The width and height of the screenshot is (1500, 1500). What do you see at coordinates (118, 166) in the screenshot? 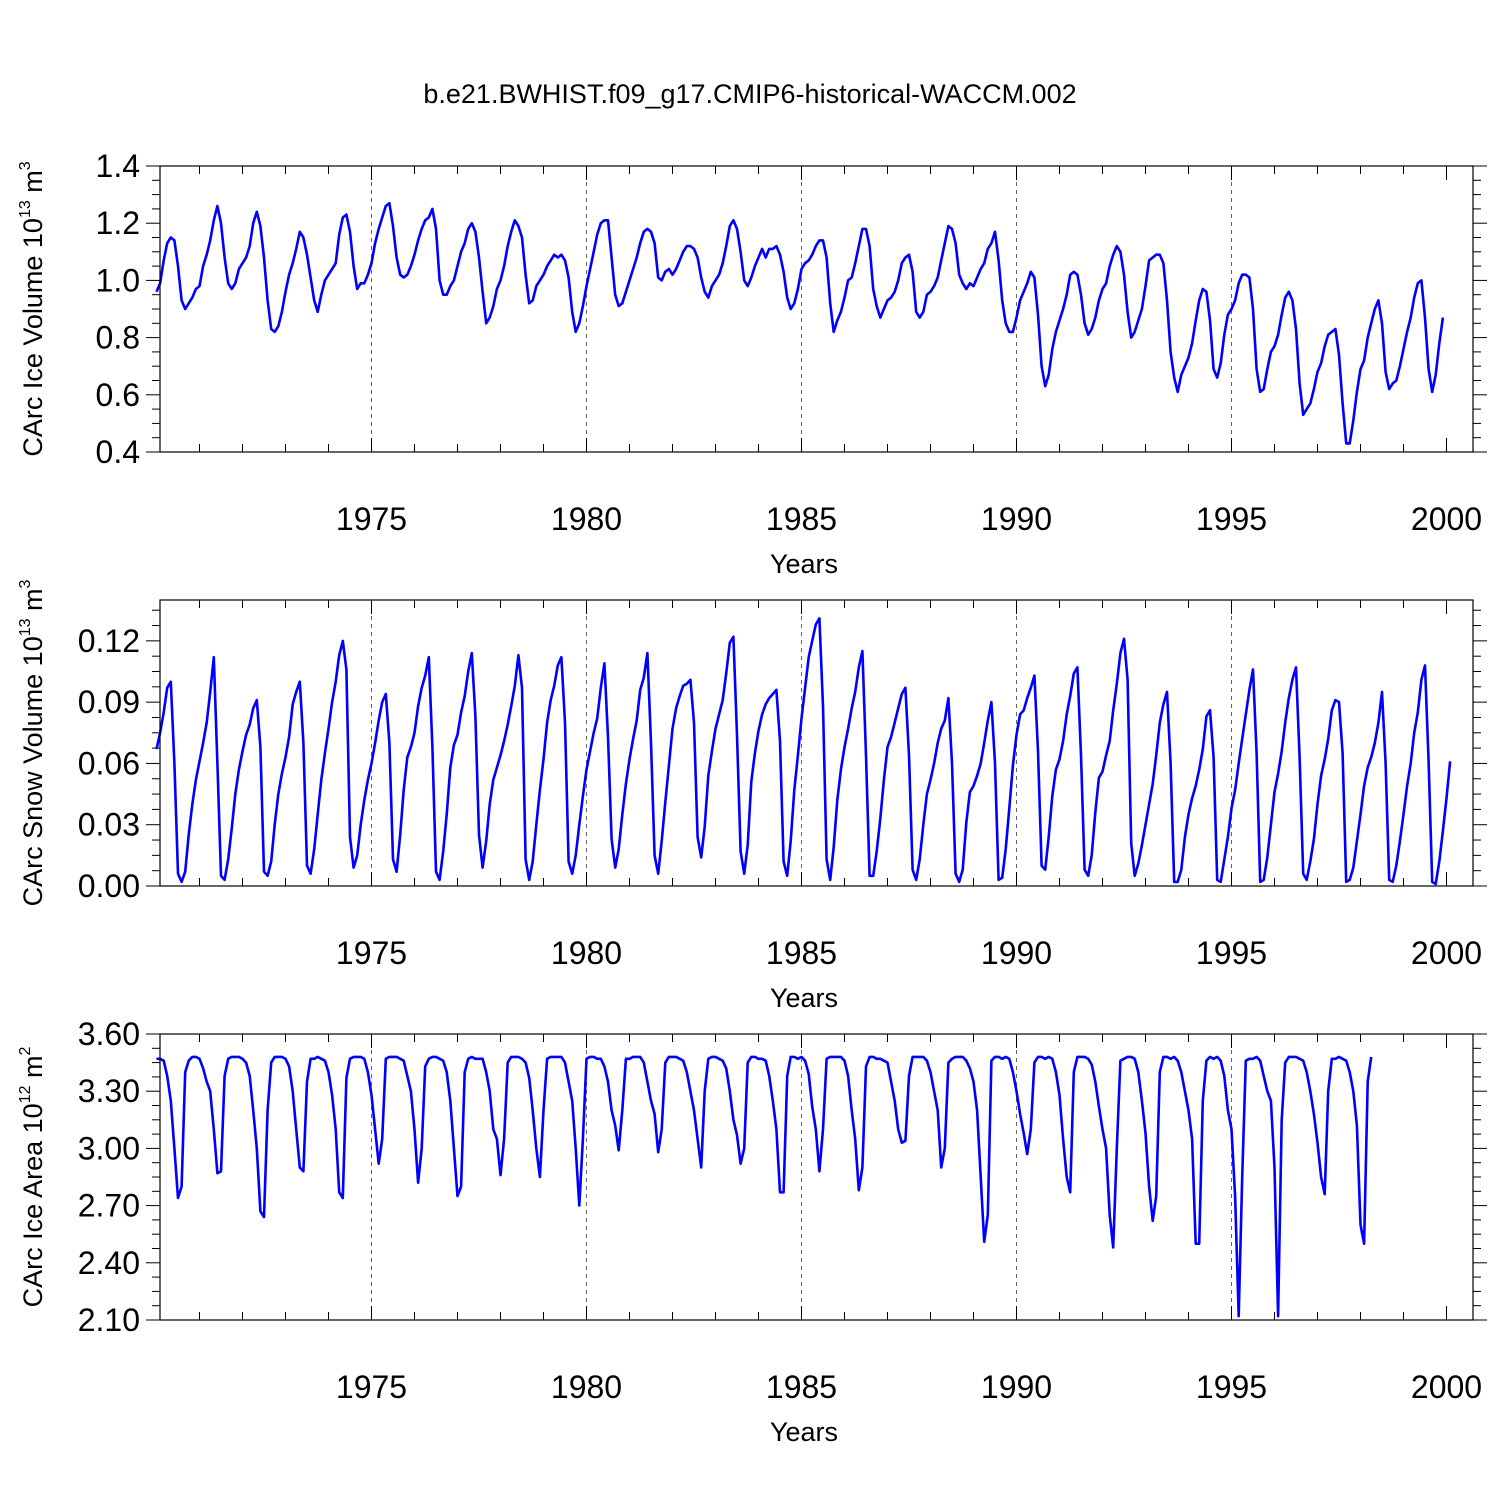
I see `y-tick-label: 1.4` at bounding box center [118, 166].